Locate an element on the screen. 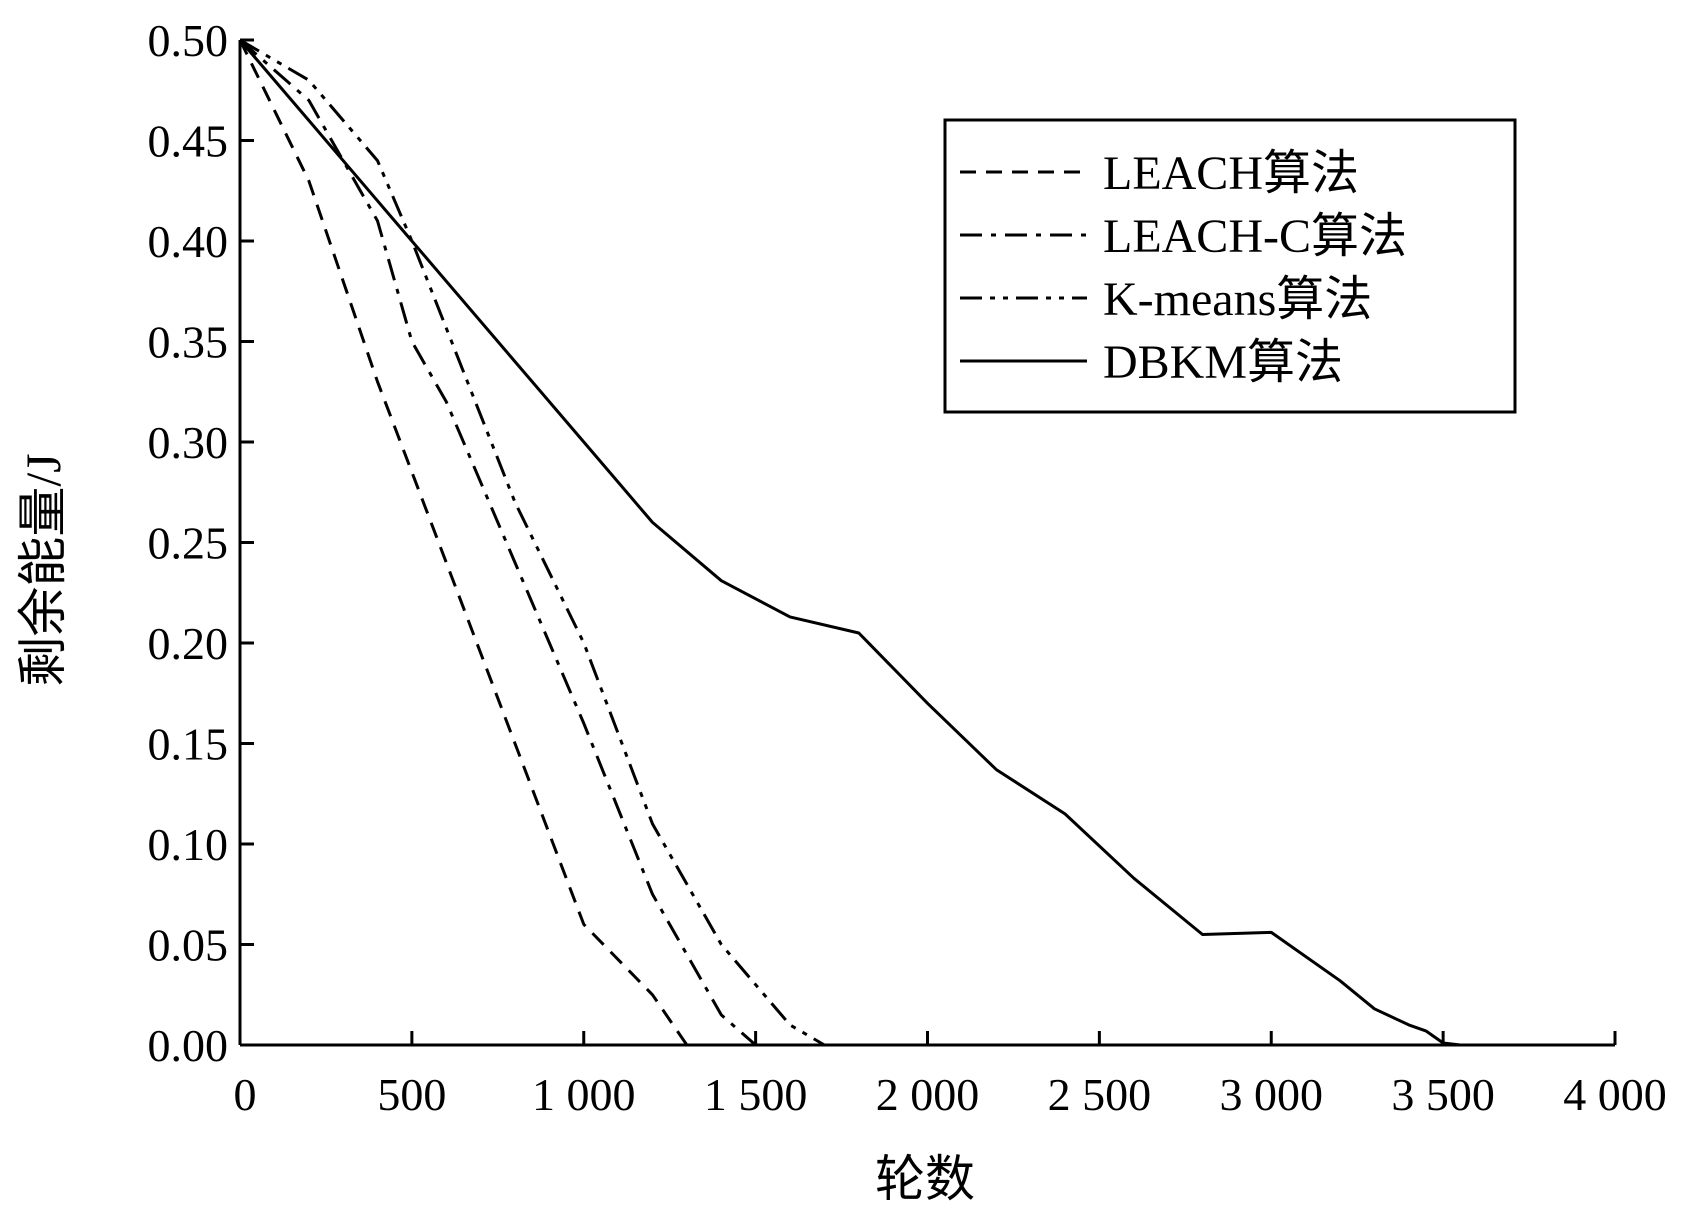 The width and height of the screenshot is (1686, 1216). y-tick-label: 0.45 is located at coordinates (188, 141).